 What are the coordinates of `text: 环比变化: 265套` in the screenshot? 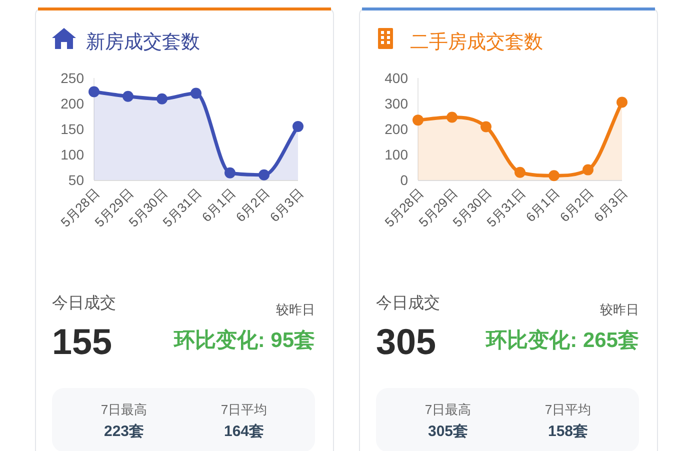 It's located at (562, 340).